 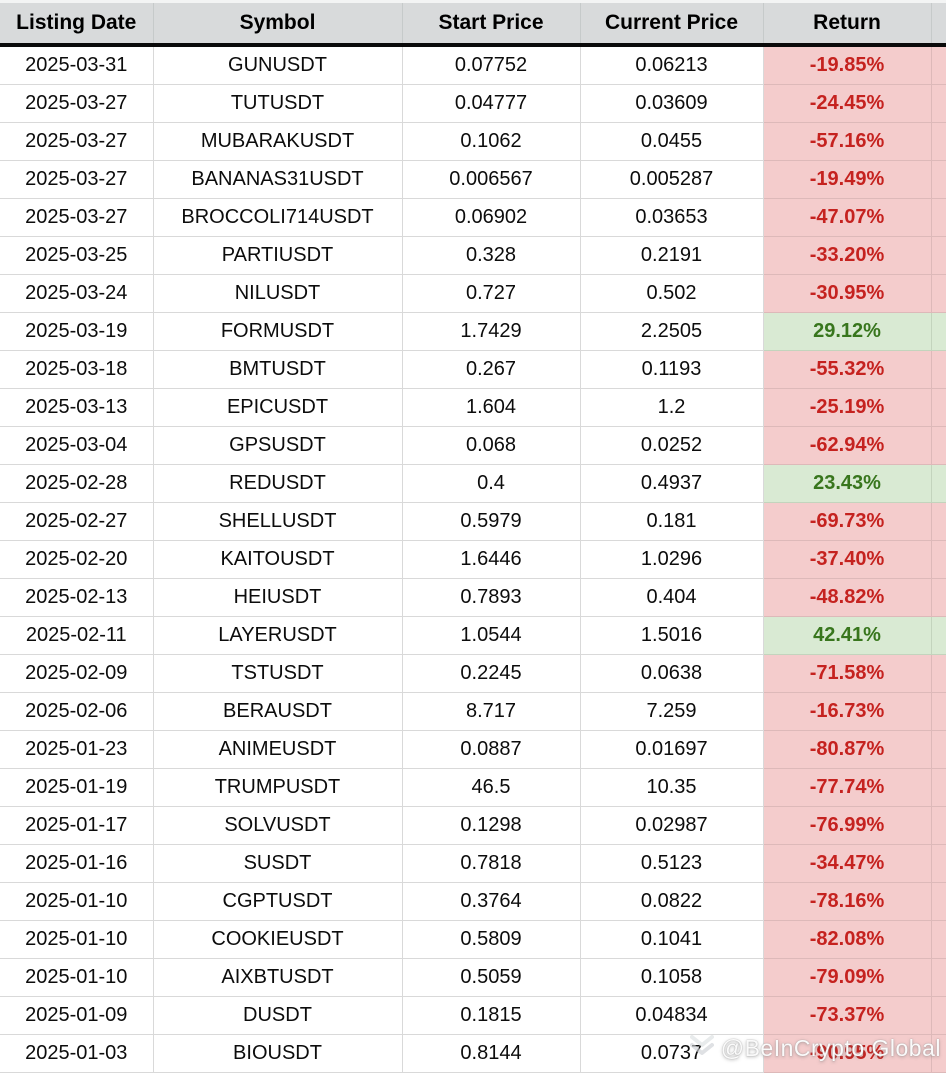 What do you see at coordinates (491, 179) in the screenshot?
I see `cell-start-price: 0.006567` at bounding box center [491, 179].